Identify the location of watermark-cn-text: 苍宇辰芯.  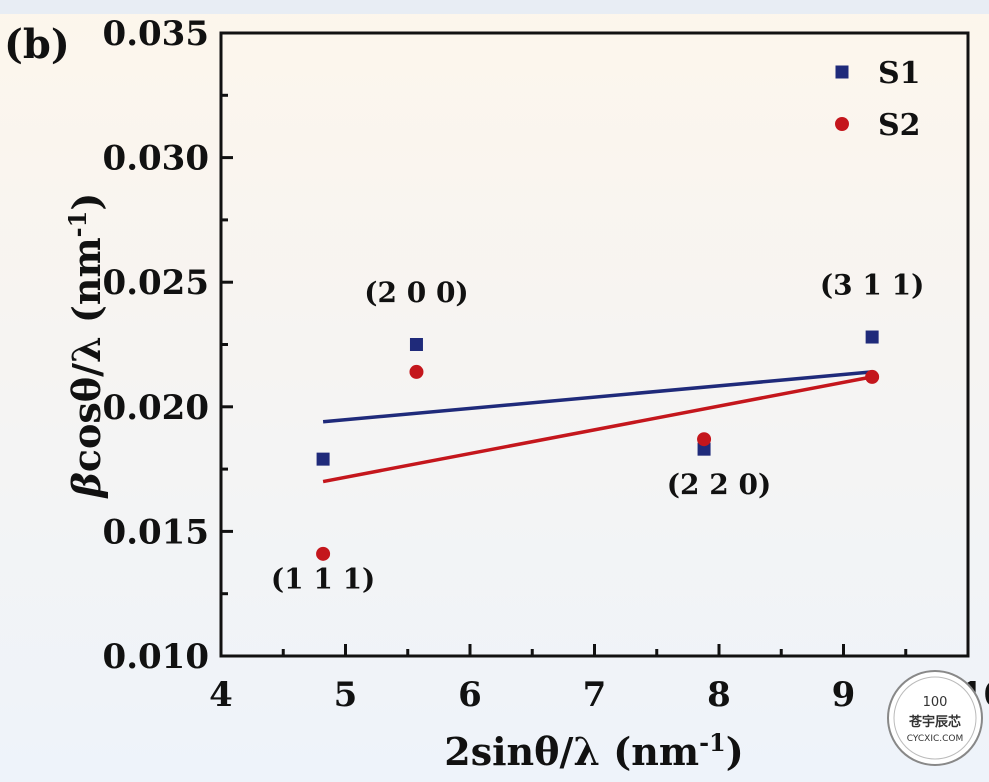
(934, 722).